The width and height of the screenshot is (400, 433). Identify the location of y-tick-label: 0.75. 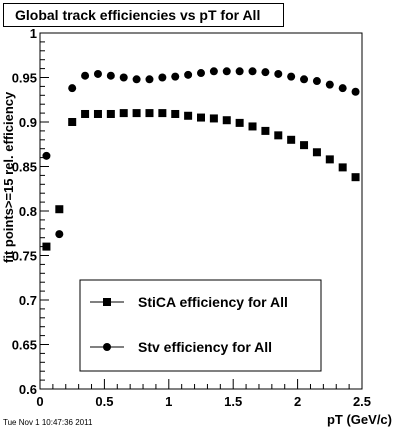
(24, 256).